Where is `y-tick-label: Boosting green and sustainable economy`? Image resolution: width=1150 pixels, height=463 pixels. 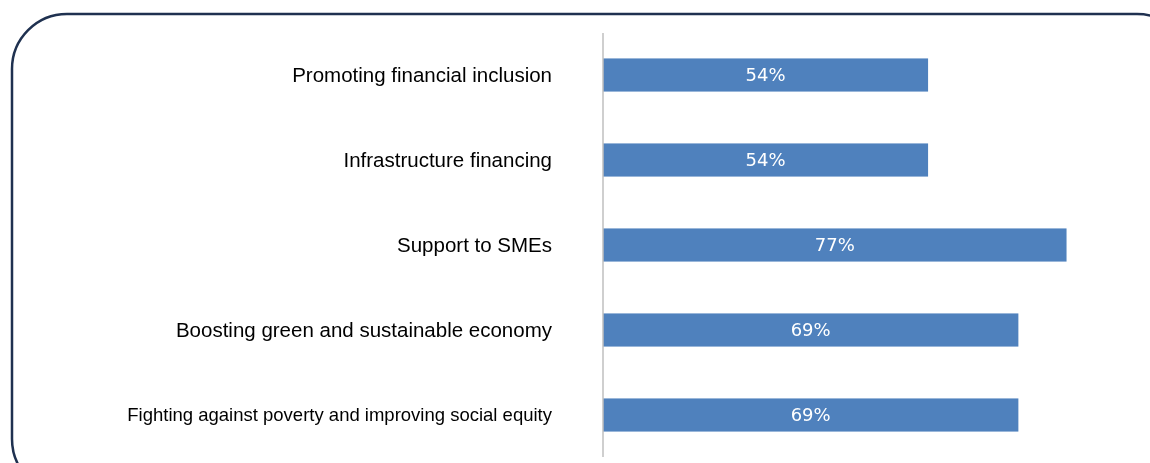
y-tick-label: Boosting green and sustainable economy is located at coordinates (364, 330).